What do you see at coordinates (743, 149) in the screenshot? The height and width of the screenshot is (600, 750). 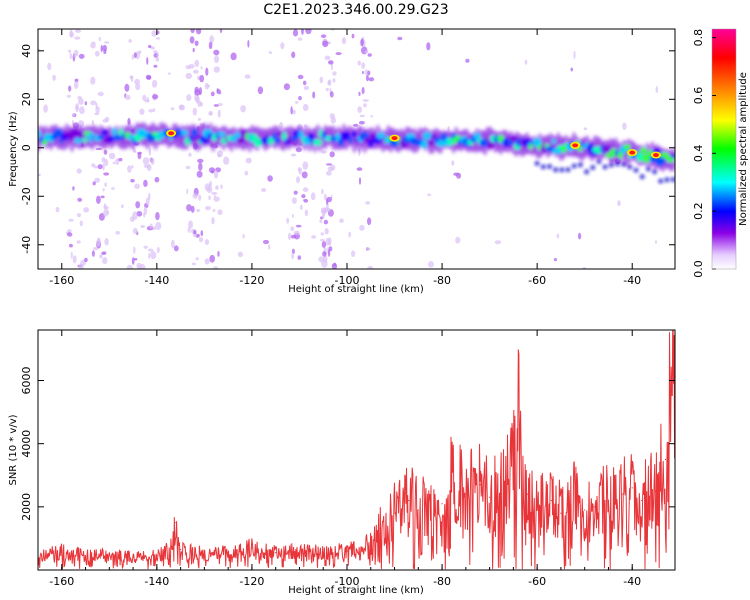 I see `colorbar-label: Normalized spectral amplitude` at bounding box center [743, 149].